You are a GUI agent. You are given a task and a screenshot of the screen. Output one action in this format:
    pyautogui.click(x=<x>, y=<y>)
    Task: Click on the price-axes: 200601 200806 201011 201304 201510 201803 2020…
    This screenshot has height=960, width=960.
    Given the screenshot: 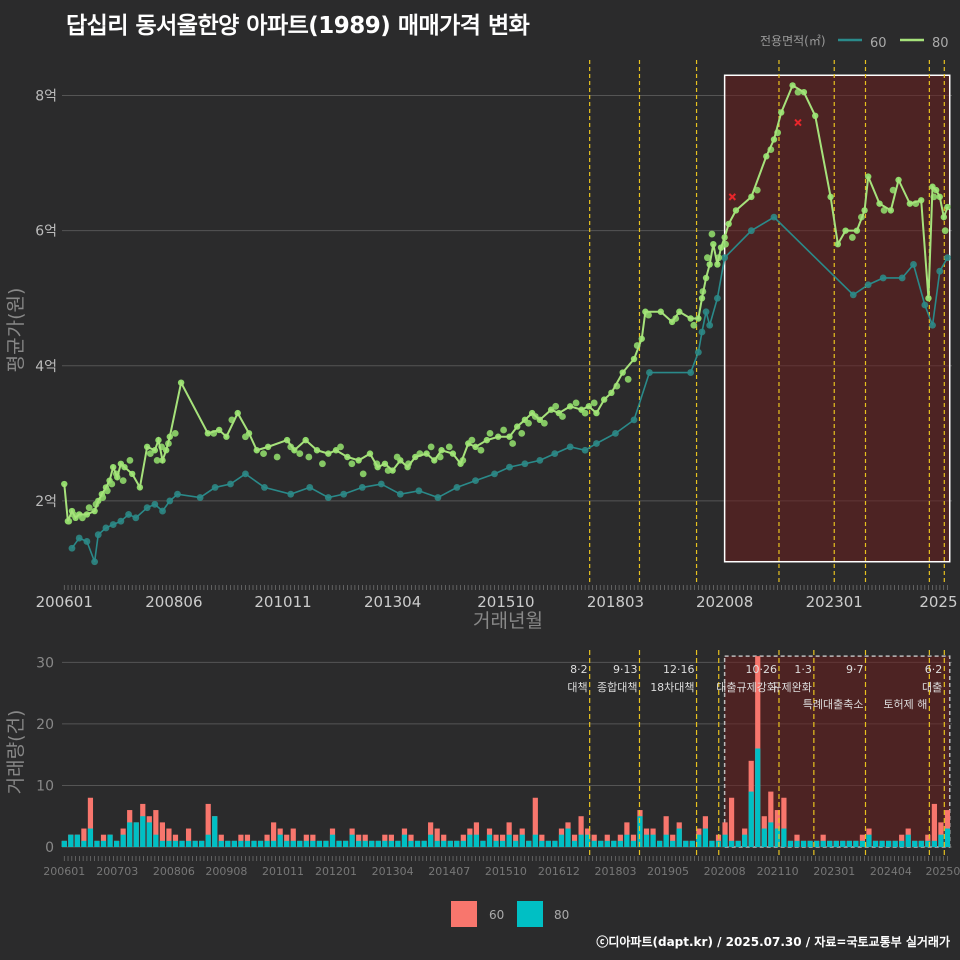 What is the action you would take?
    pyautogui.click(x=497, y=598)
    